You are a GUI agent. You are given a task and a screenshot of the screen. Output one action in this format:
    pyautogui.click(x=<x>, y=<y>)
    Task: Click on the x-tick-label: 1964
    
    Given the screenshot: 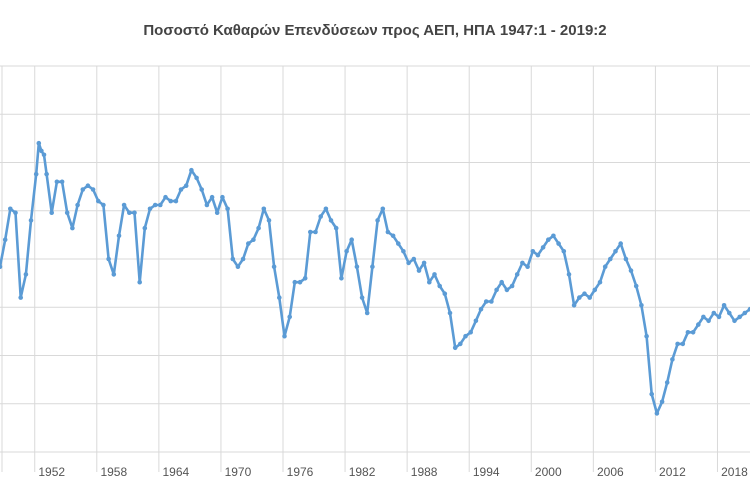 What is the action you would take?
    pyautogui.click(x=176, y=472)
    